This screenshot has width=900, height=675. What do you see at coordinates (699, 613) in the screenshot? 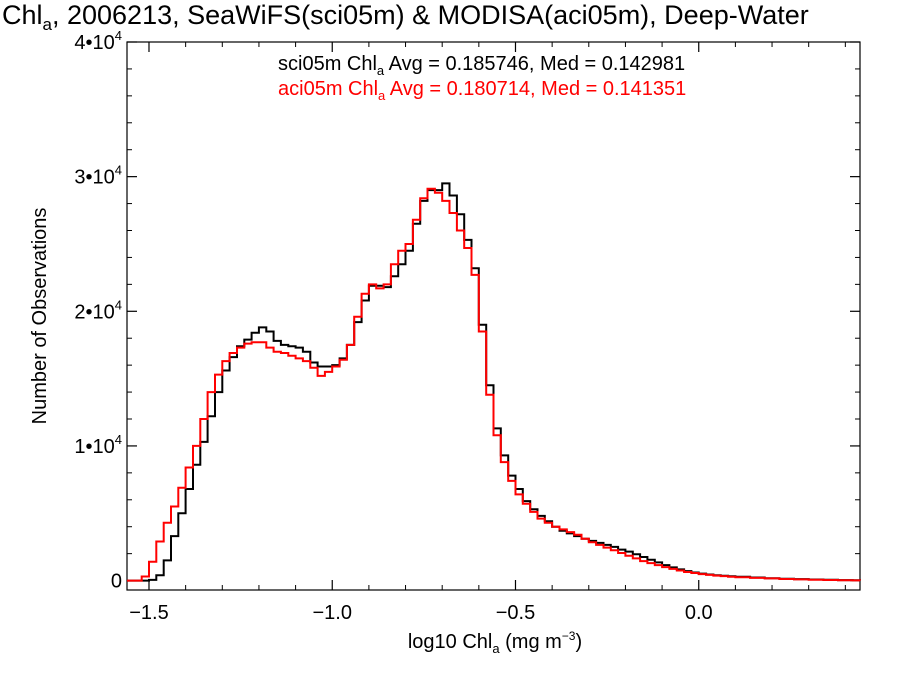
I see `x-tick-label: 0.0` at bounding box center [699, 613].